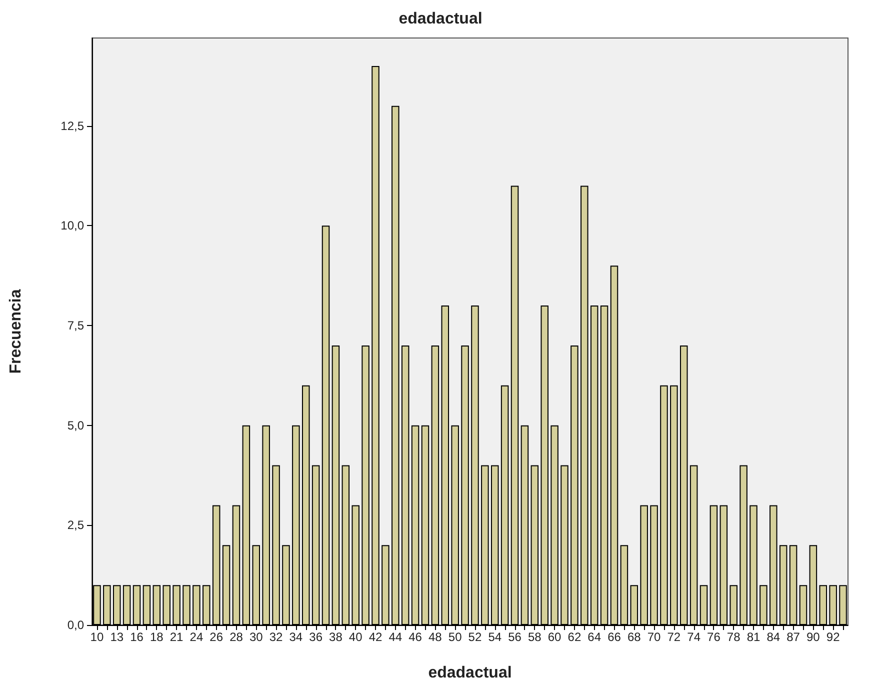 The height and width of the screenshot is (687, 881). Describe the element at coordinates (595, 637) in the screenshot. I see `x-tick-label: 64` at that location.